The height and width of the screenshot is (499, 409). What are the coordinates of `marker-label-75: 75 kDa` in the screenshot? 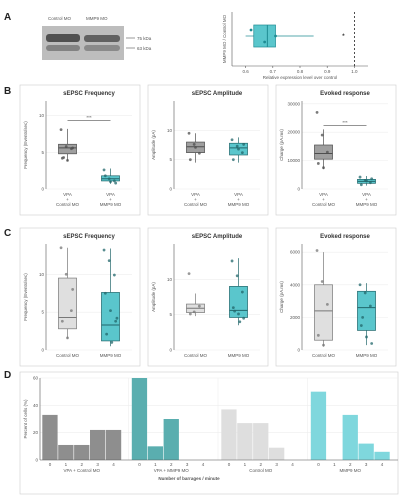 It's located at (144, 38).